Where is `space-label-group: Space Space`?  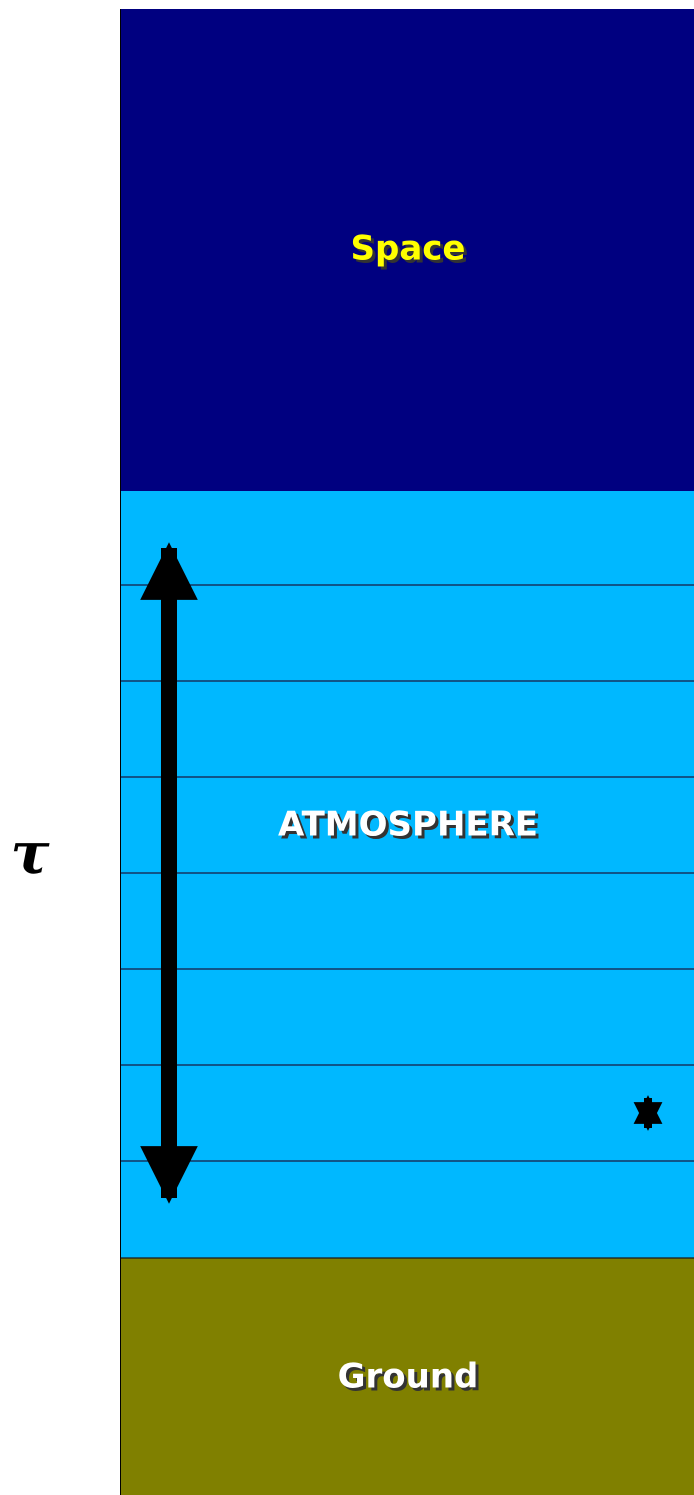
space-label-group: Space Space is located at coordinates (410, 250).